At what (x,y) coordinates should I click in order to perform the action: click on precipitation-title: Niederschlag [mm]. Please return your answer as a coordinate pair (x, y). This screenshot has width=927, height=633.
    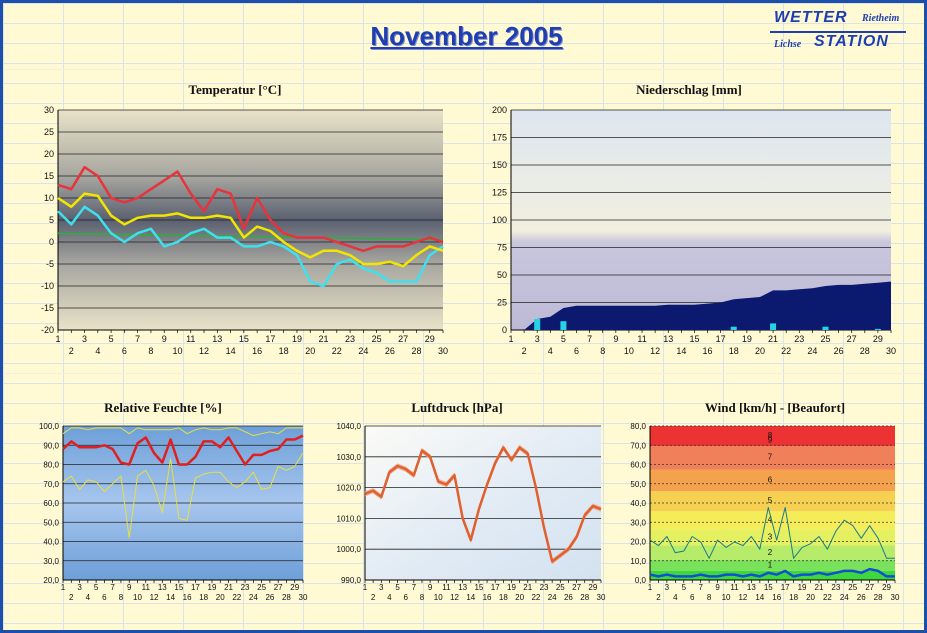
    Looking at the image, I should click on (689, 89).